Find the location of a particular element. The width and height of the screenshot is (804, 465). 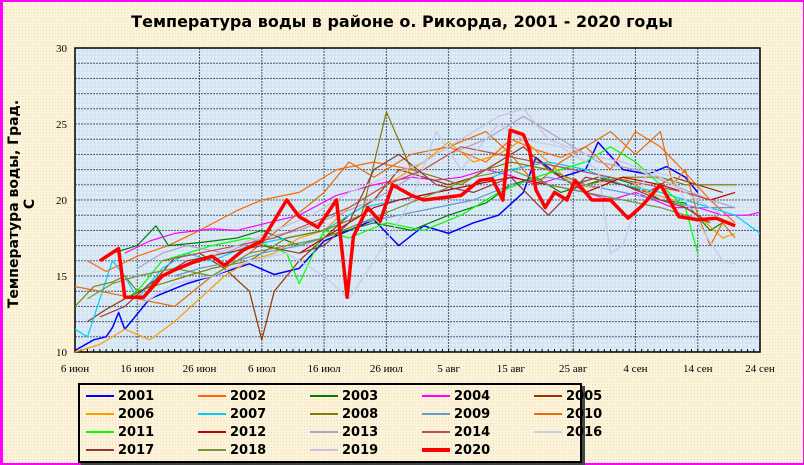

legend-item-2011: 2011 is located at coordinates (142, 432).